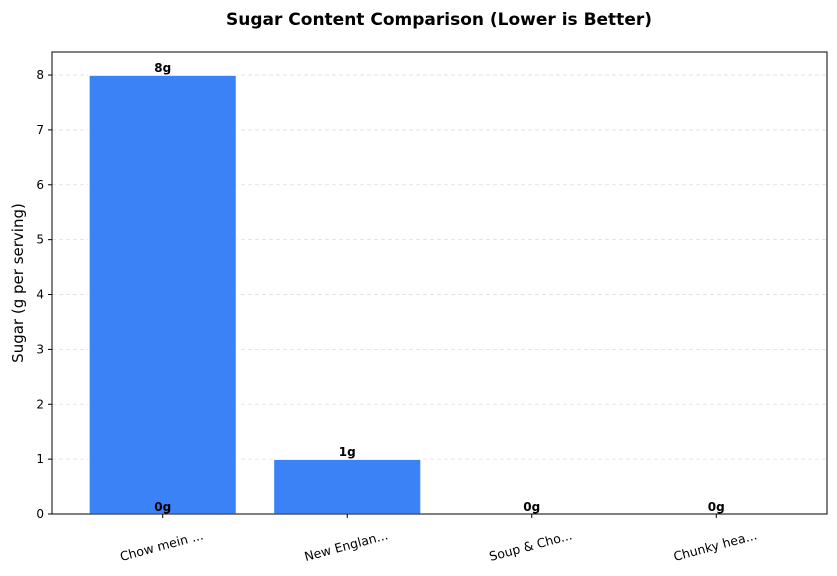  What do you see at coordinates (40, 459) in the screenshot?
I see `y-tick-label: 1` at bounding box center [40, 459].